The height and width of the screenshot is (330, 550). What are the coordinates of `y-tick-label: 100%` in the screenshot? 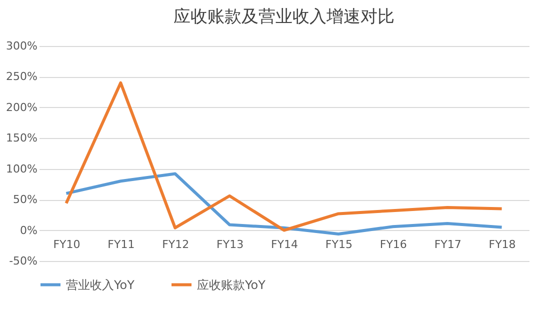 It's located at (22, 169).